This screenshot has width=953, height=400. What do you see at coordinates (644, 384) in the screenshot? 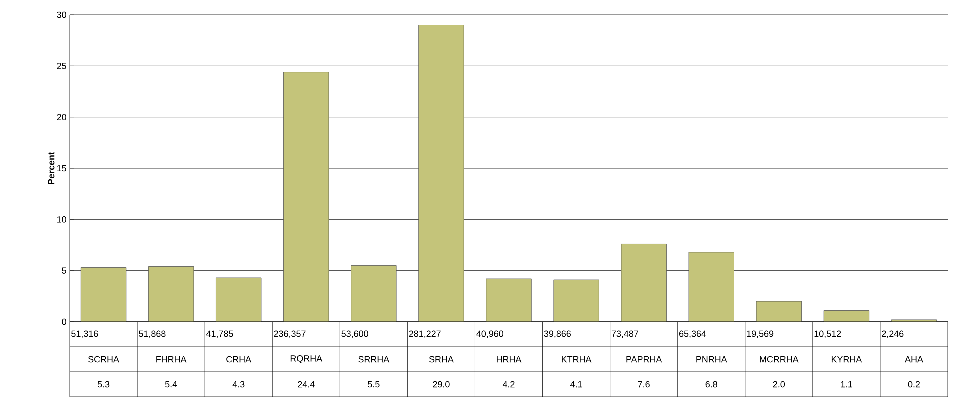
I see `data-label: 7.6` at bounding box center [644, 384].